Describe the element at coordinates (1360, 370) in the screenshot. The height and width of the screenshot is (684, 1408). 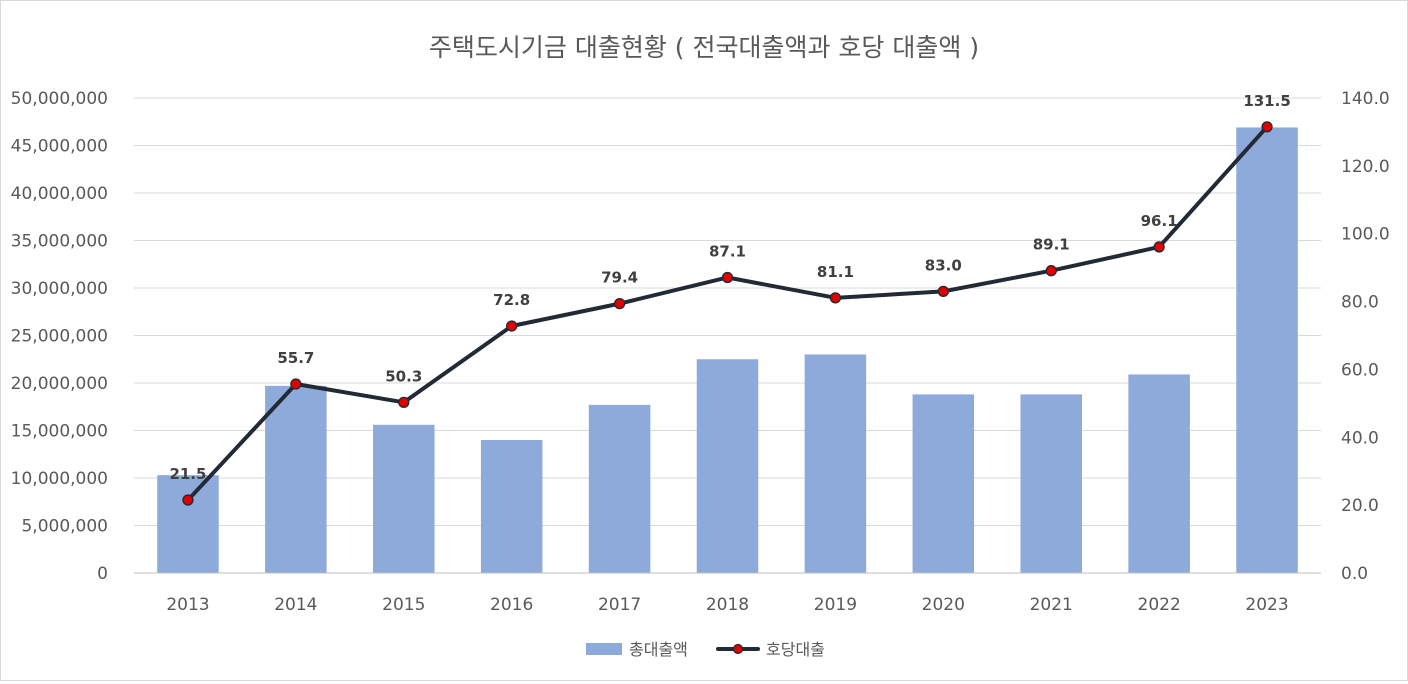
I see `y-right-tick-label: 60.0` at that location.